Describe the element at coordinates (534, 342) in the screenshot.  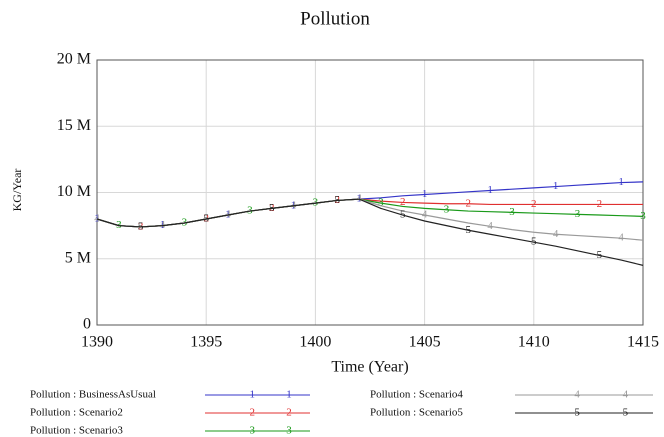
I see `x-tick-label: 1410` at that location.